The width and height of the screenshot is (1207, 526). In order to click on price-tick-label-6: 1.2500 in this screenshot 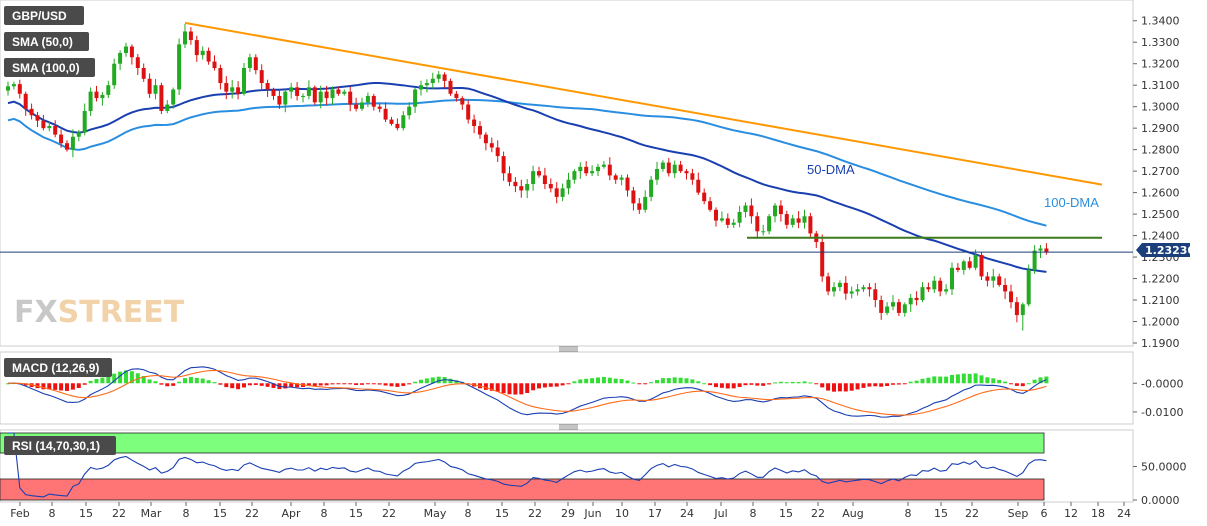, I will do `click(1160, 214)`.